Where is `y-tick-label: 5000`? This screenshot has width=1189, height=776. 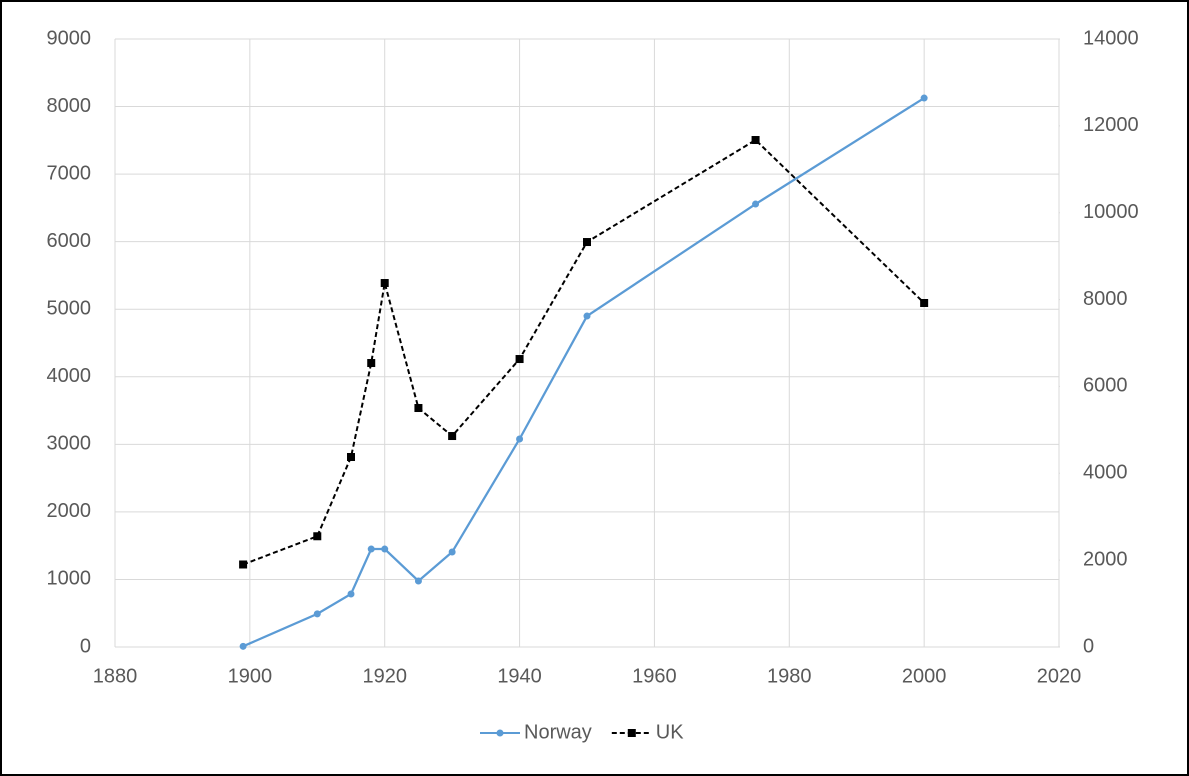
y-tick-label: 5000 is located at coordinates (69, 309).